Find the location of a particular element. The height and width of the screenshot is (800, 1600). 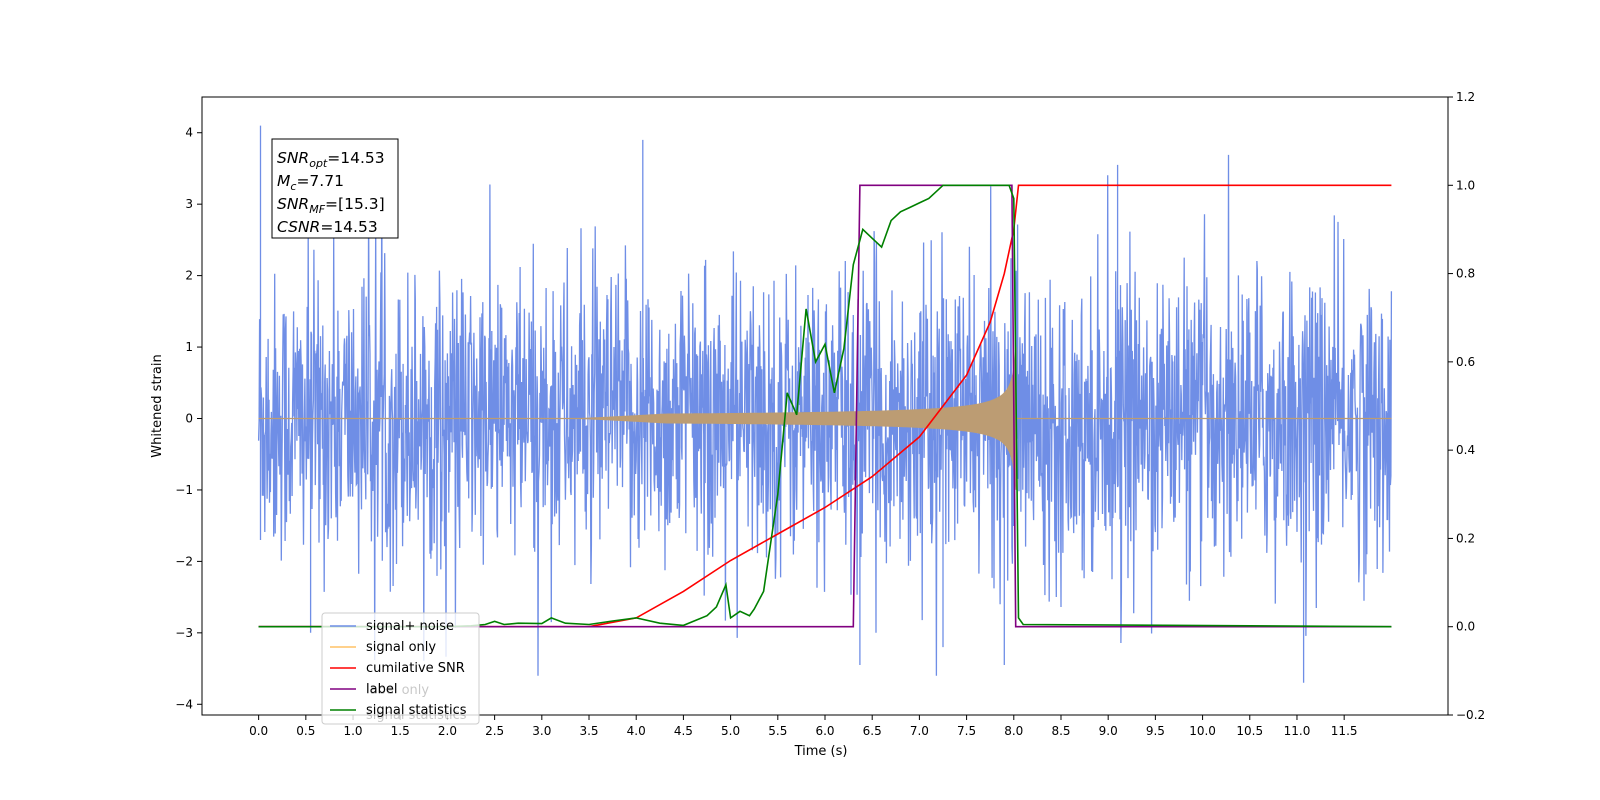

x-tick-label: 10.0 is located at coordinates (1202, 731).